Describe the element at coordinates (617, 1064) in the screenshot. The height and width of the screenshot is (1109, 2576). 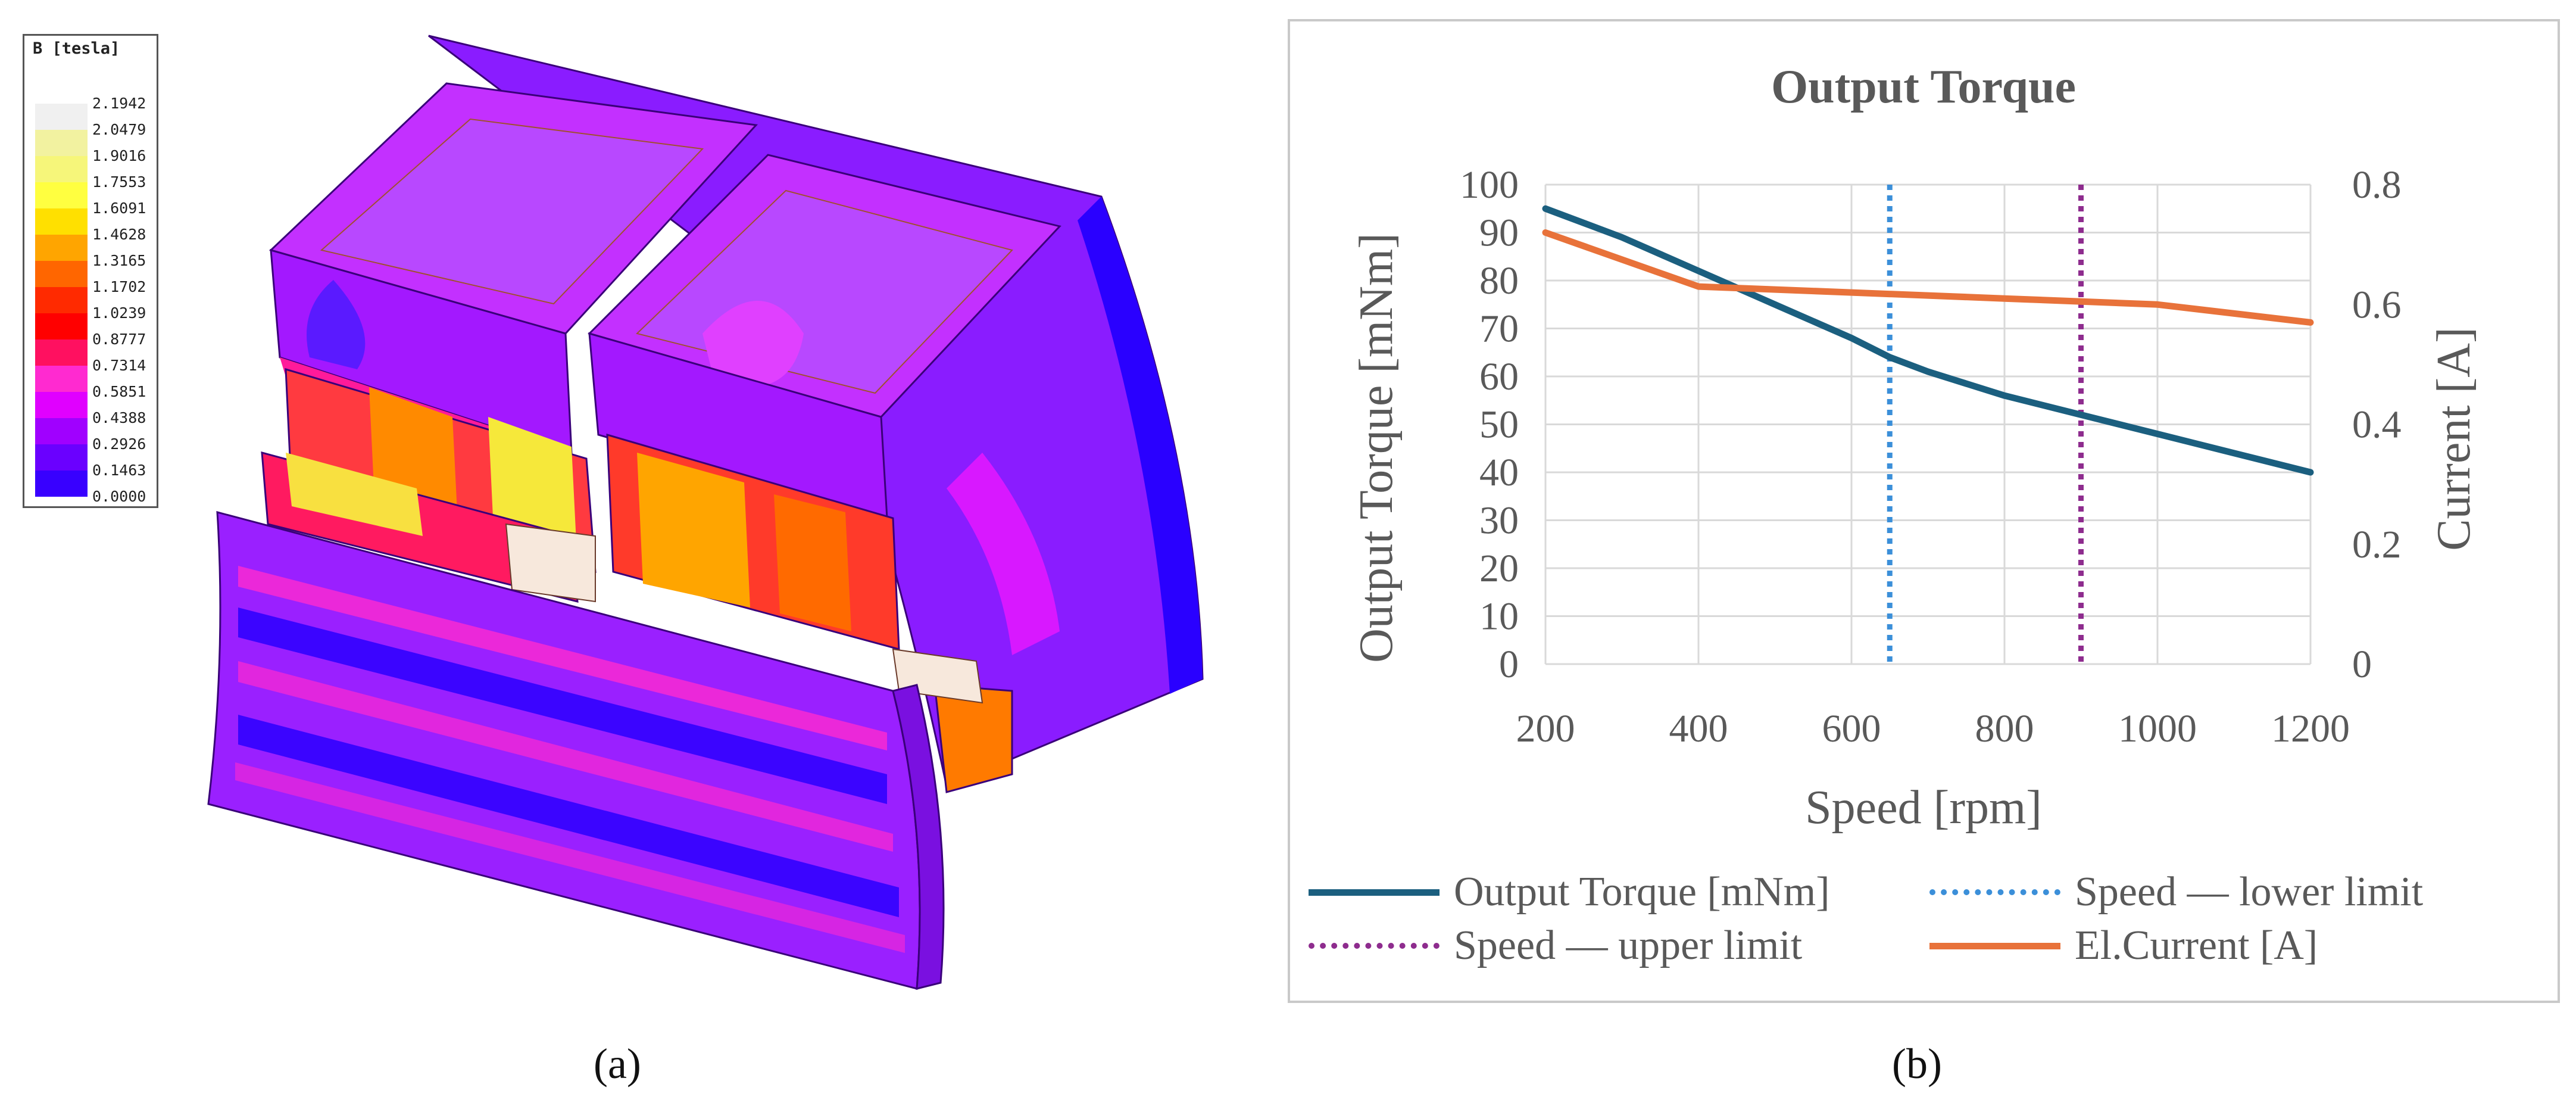
I see `panel-a-label: (a)` at that location.